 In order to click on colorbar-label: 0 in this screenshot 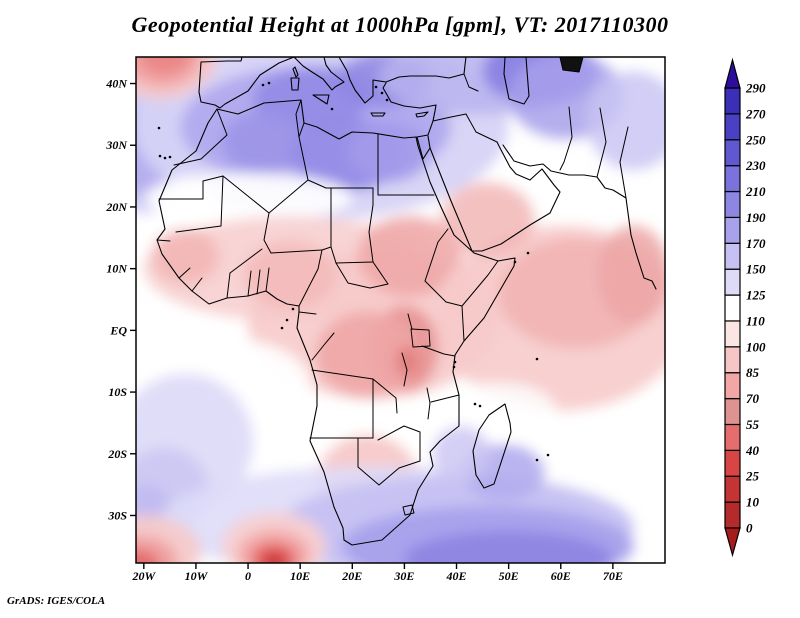, I will do `click(749, 528)`.